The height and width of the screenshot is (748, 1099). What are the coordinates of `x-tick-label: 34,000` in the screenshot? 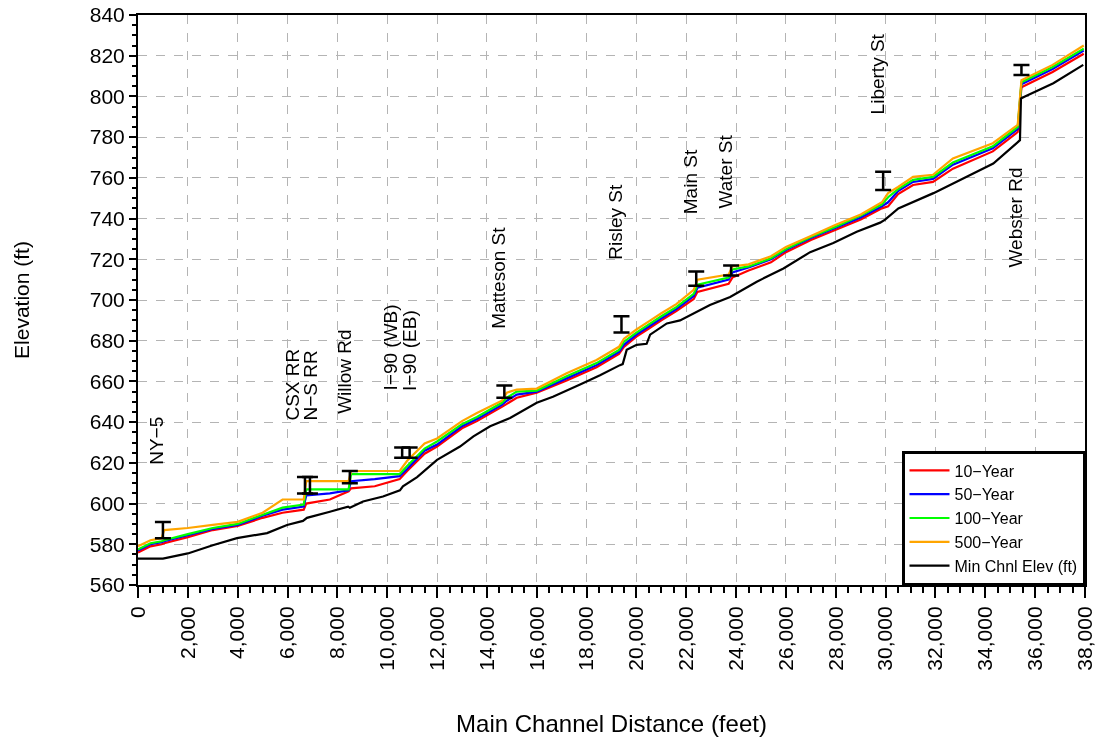 It's located at (985, 638).